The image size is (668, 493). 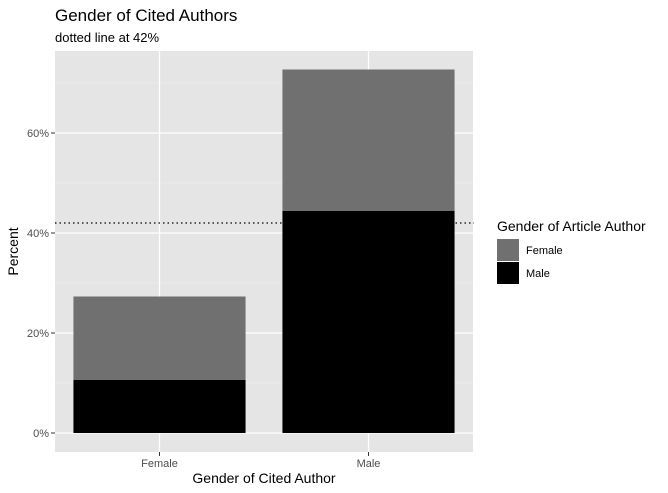 I want to click on chart-subtitle: dotted line at 42%, so click(x=107, y=37).